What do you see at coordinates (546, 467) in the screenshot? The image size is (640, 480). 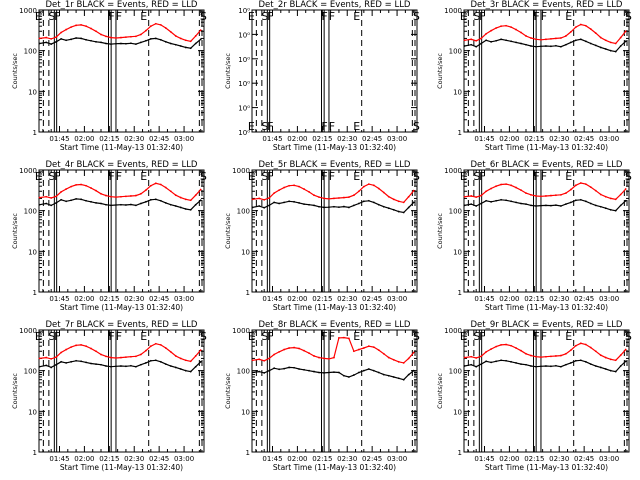 I see `x-axis-label: Start Time (11-May-13 01:32:40)` at bounding box center [546, 467].